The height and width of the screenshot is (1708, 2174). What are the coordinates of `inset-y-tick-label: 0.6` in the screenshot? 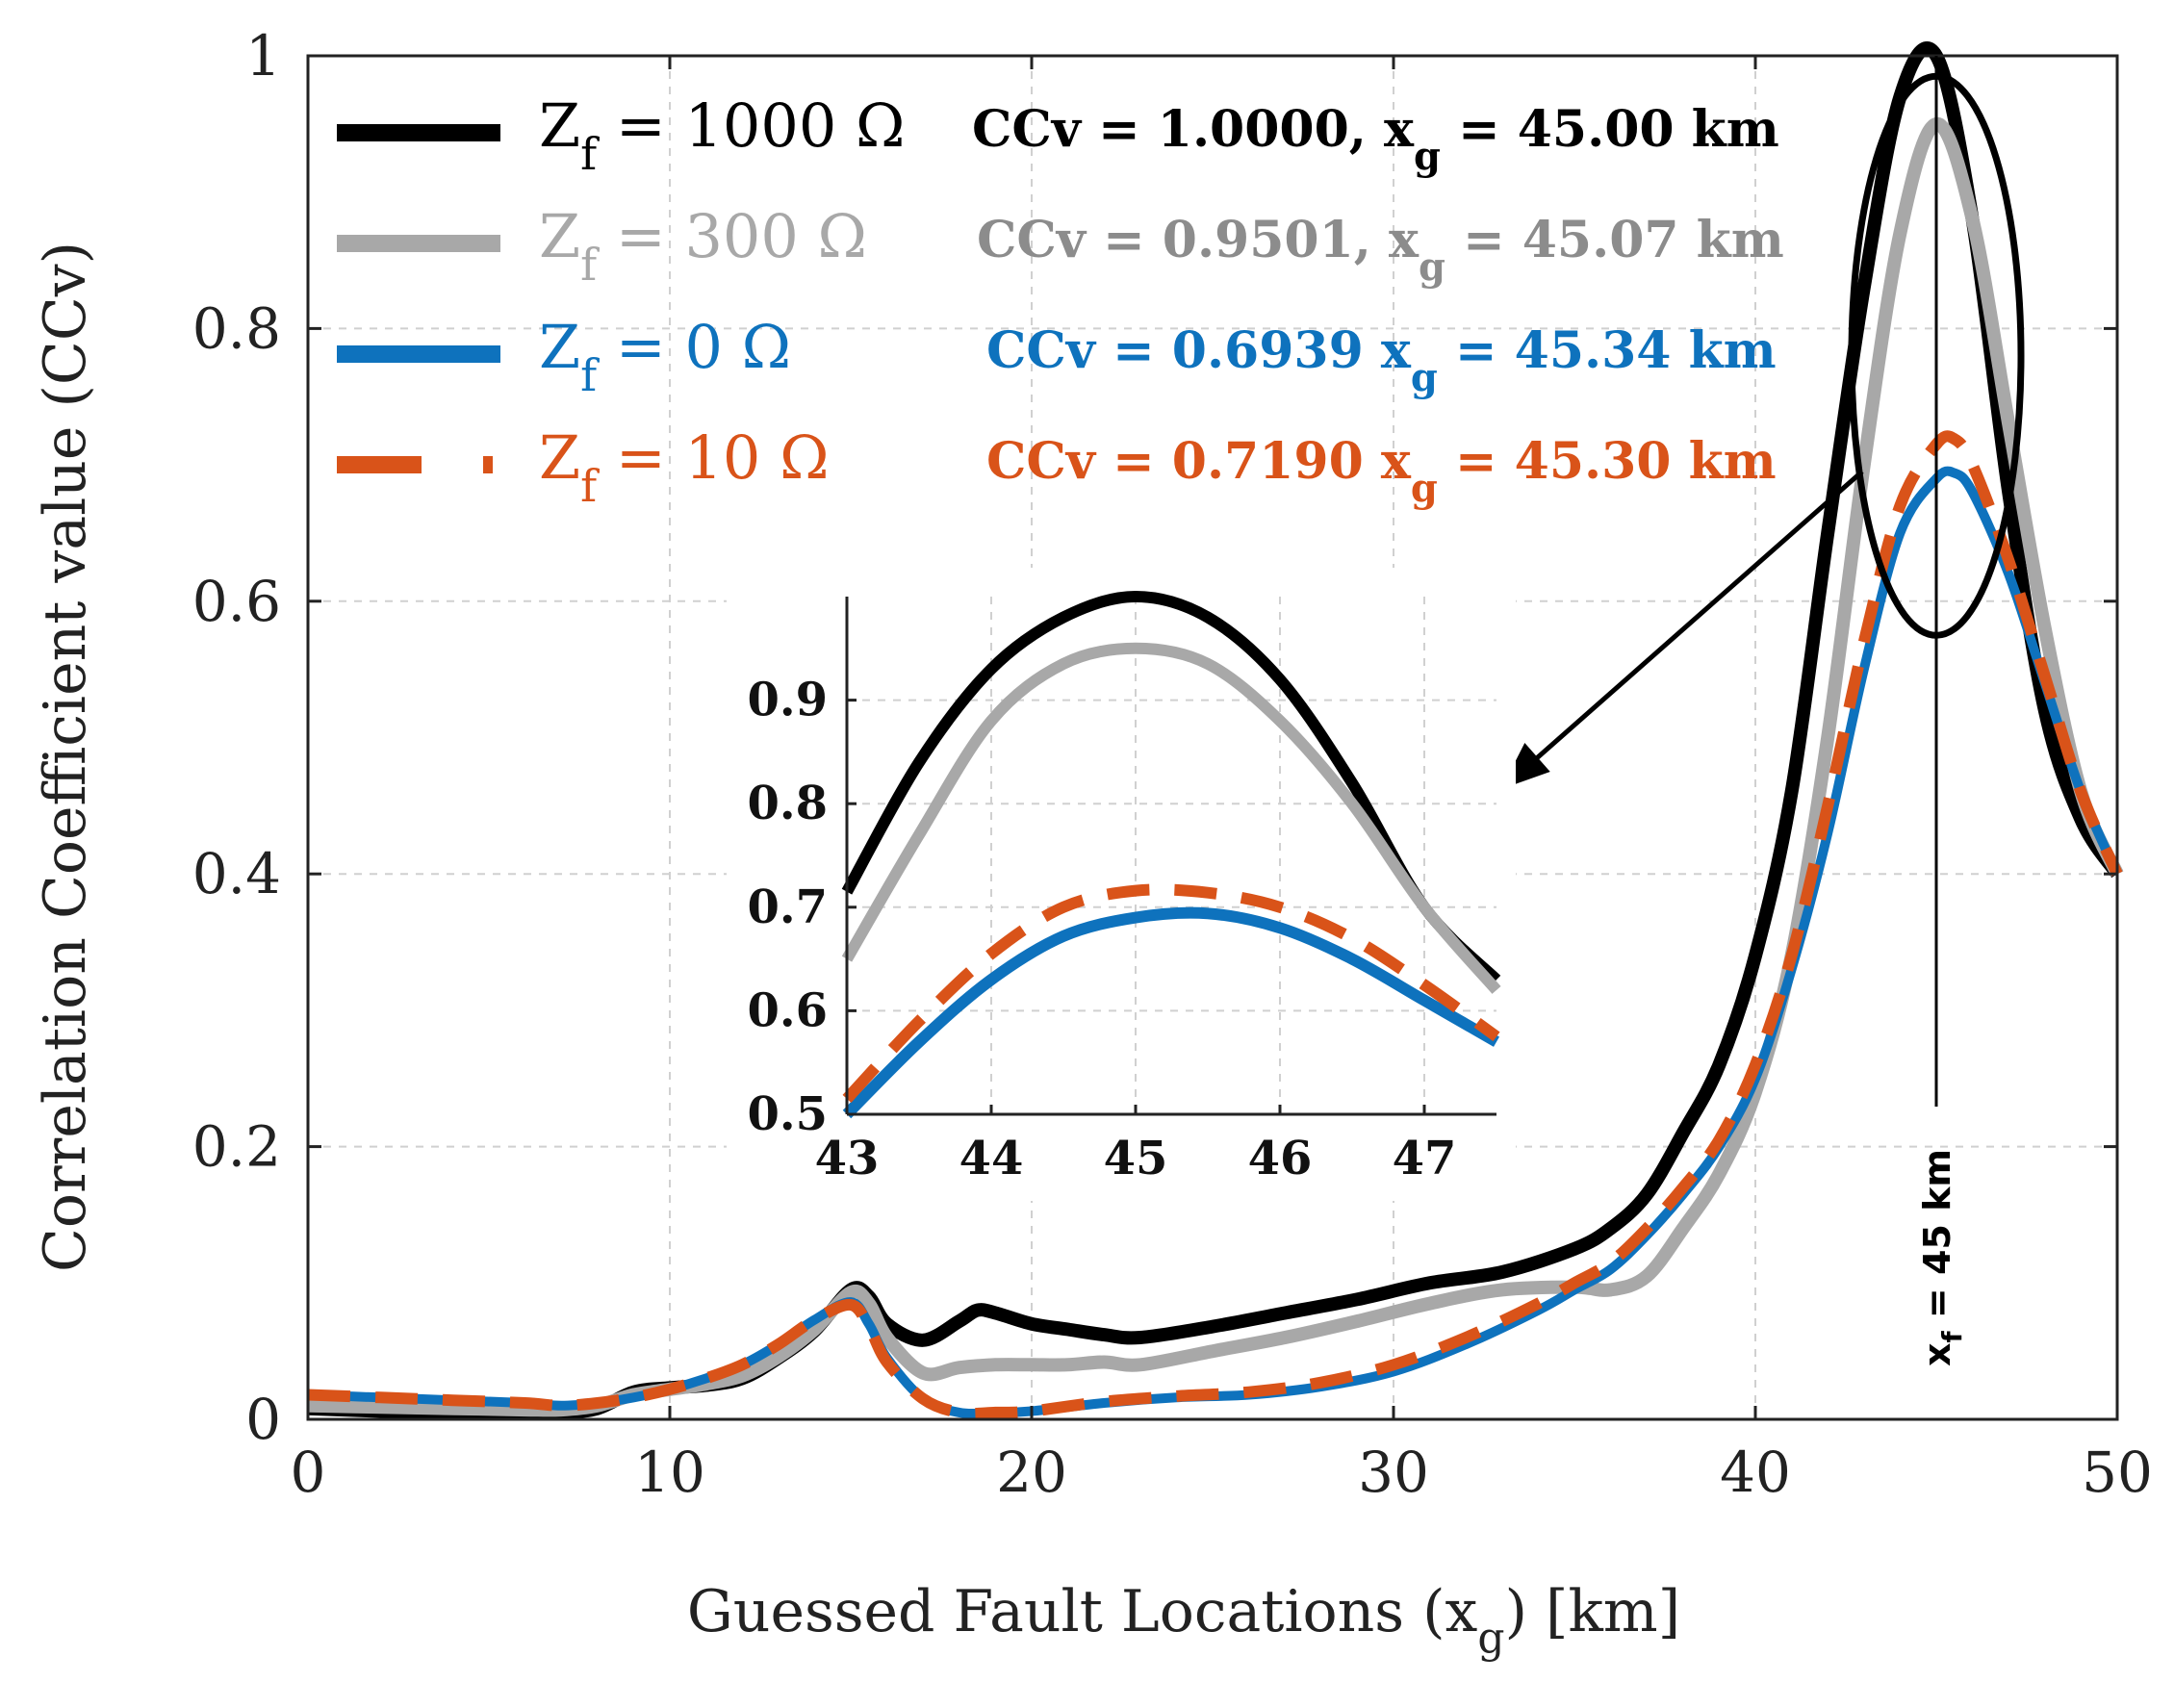 It's located at (787, 1010).